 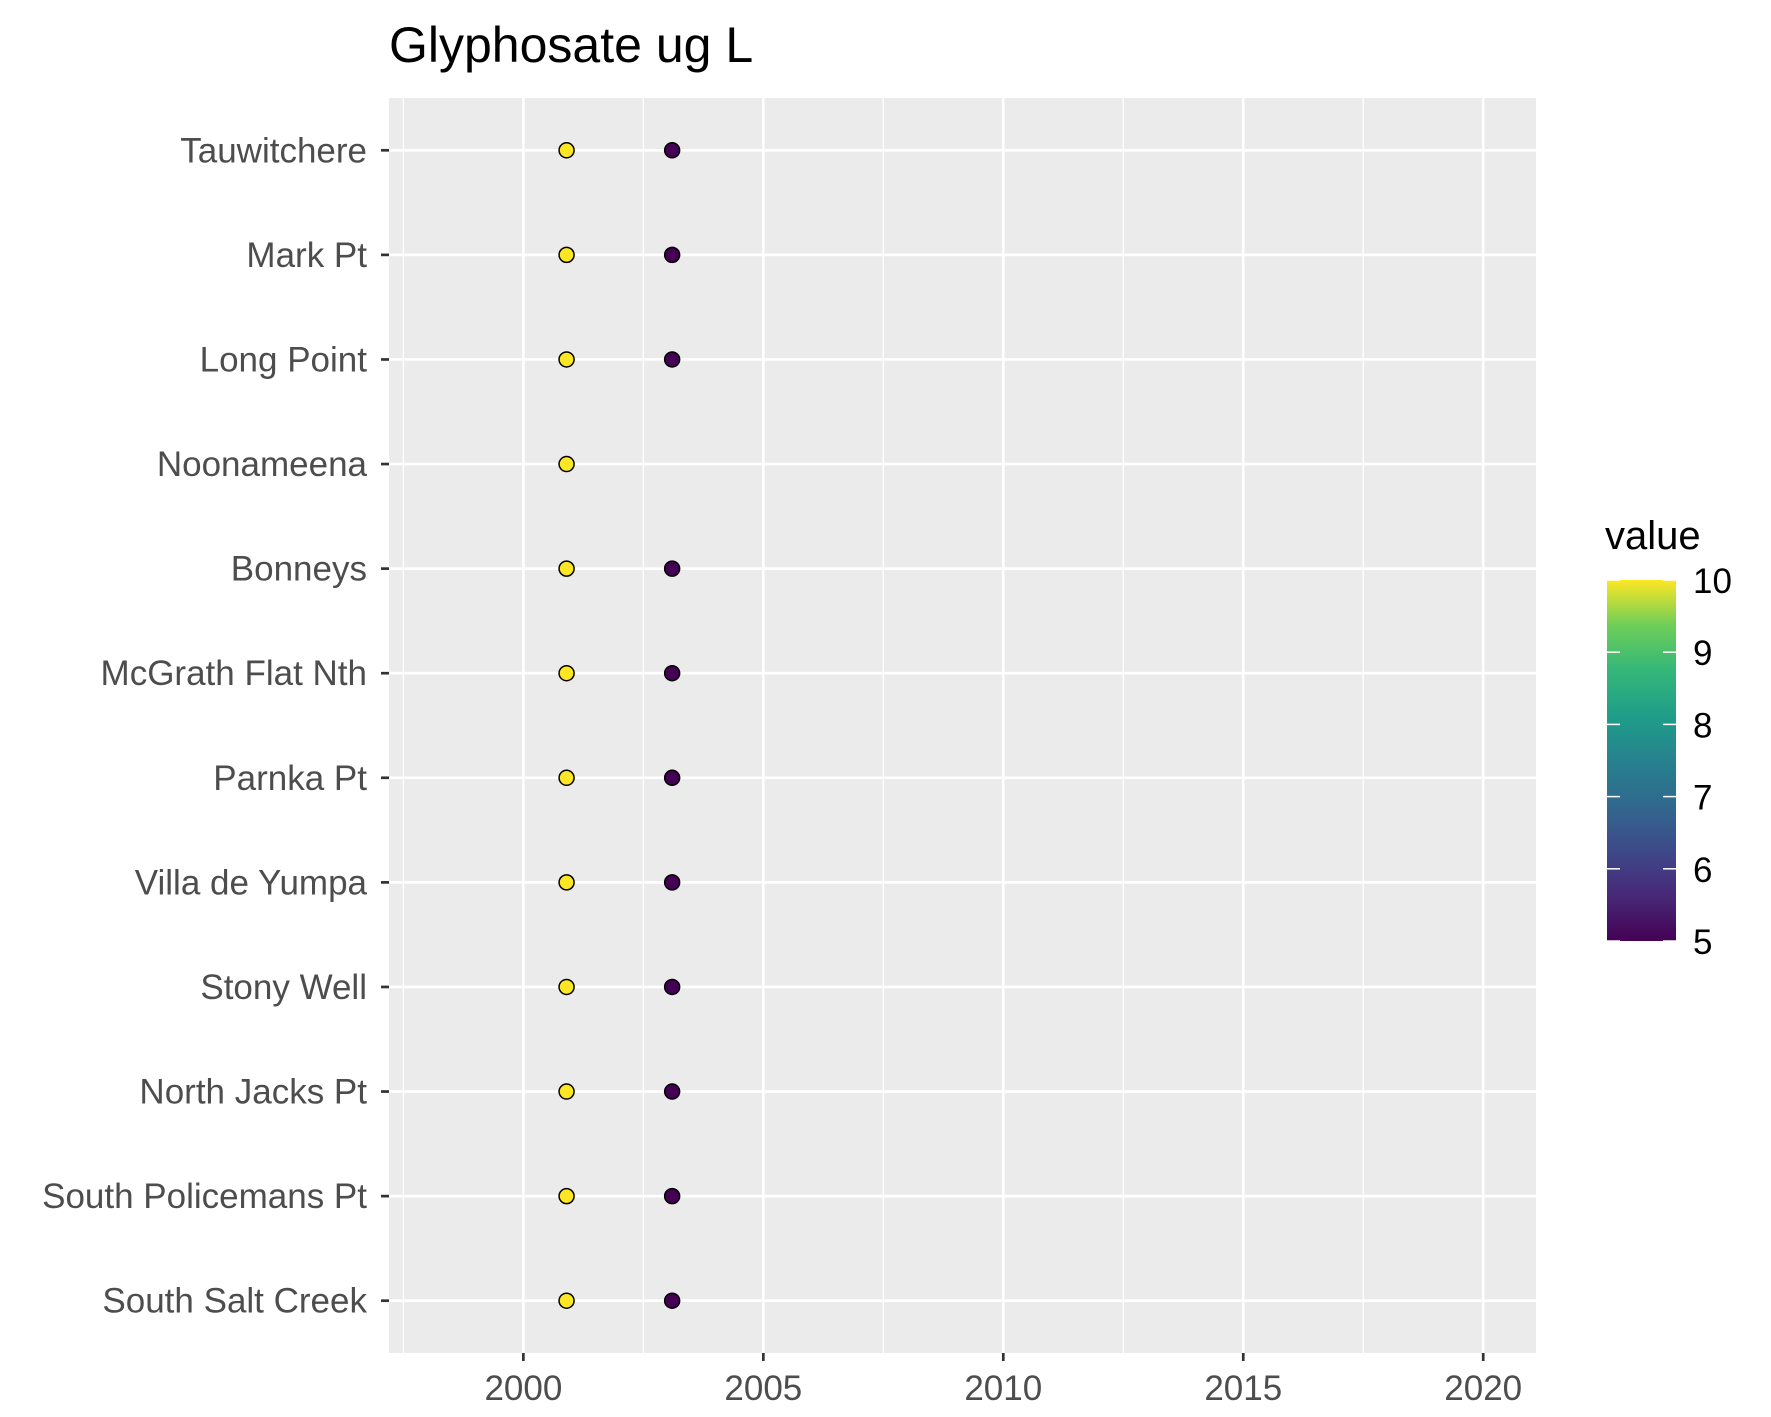 What do you see at coordinates (284, 359) in the screenshot?
I see `y-tick-label: Long Point` at bounding box center [284, 359].